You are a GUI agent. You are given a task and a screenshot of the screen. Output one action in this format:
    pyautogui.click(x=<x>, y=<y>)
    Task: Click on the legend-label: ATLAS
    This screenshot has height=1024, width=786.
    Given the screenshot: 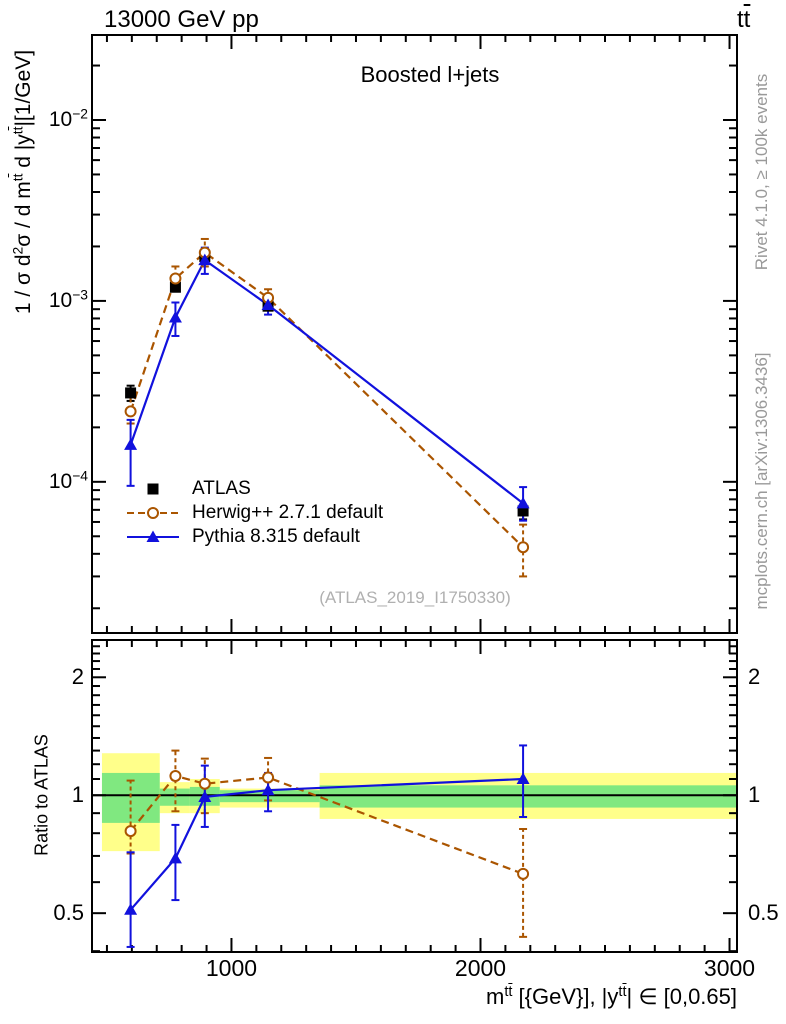 What is the action you would take?
    pyautogui.click(x=221, y=488)
    